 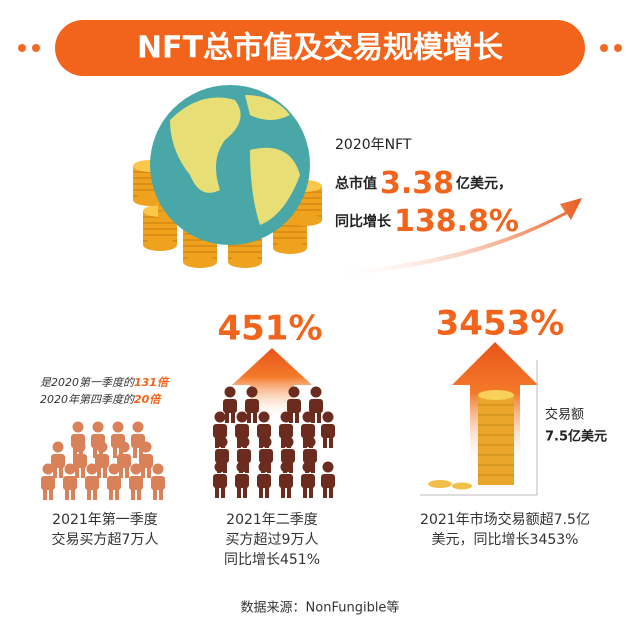 What do you see at coordinates (576, 437) in the screenshot?
I see `side-label: 7.5亿美元` at bounding box center [576, 437].